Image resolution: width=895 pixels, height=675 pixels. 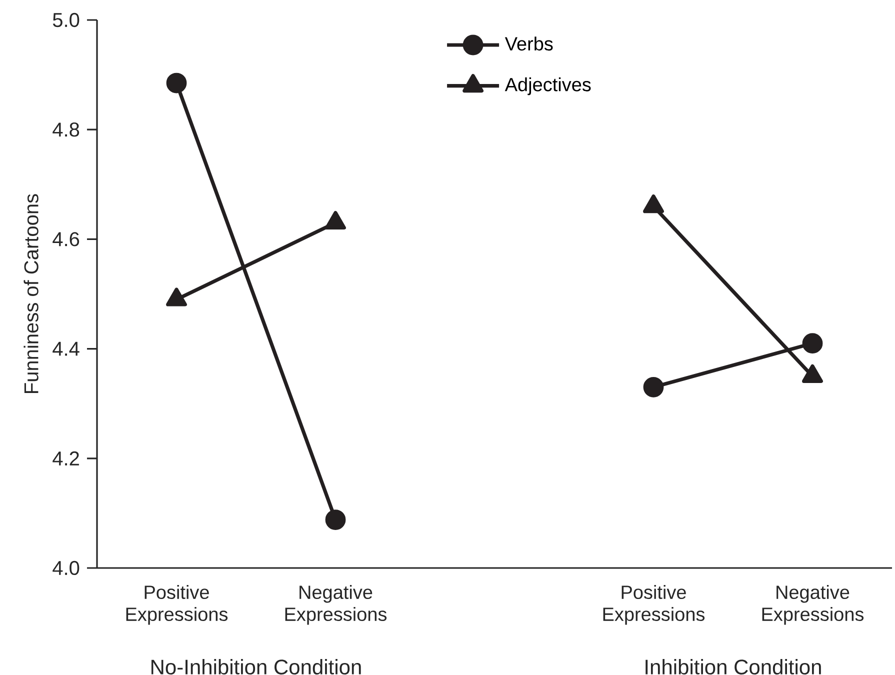 What do you see at coordinates (66, 239) in the screenshot?
I see `y-tick-label: 4.6` at bounding box center [66, 239].